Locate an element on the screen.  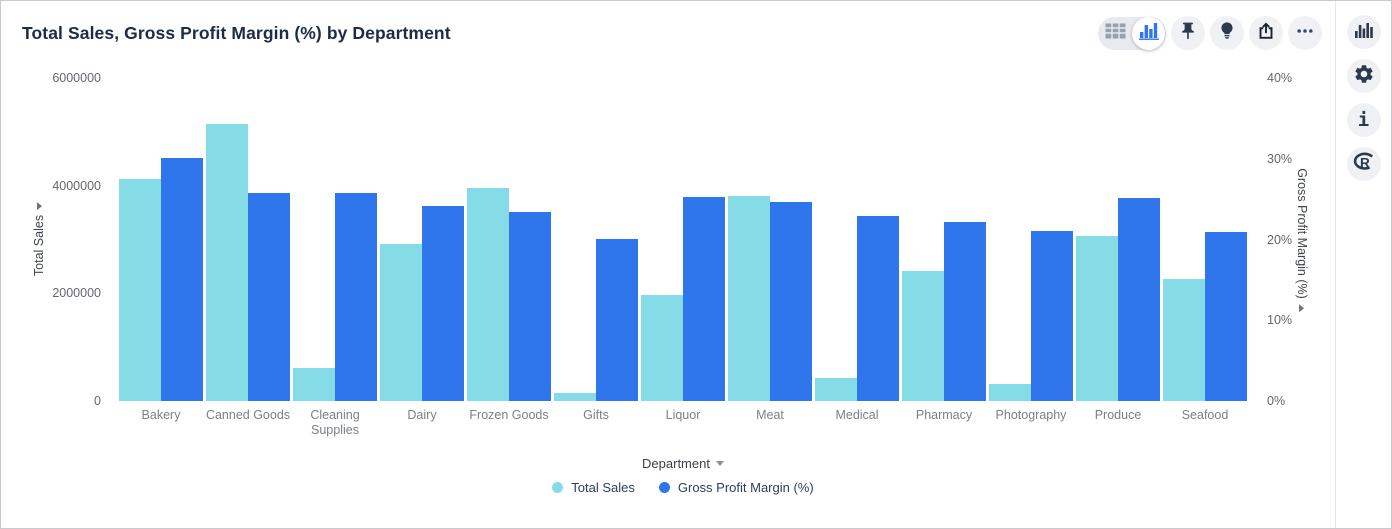
column-chart-button is located at coordinates (1363, 32).